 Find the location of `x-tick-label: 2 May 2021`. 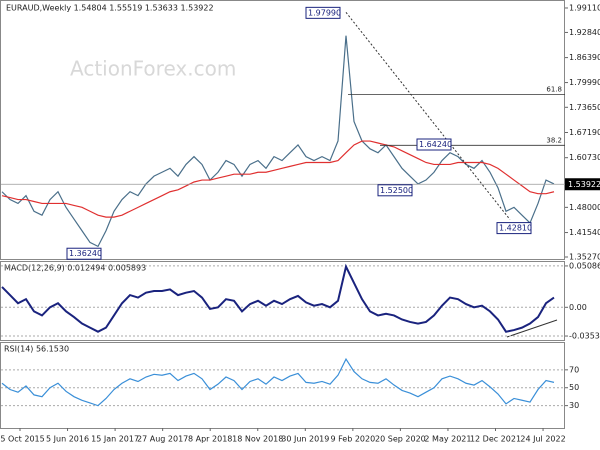

x-tick-label: 2 May 2021 is located at coordinates (447, 439).